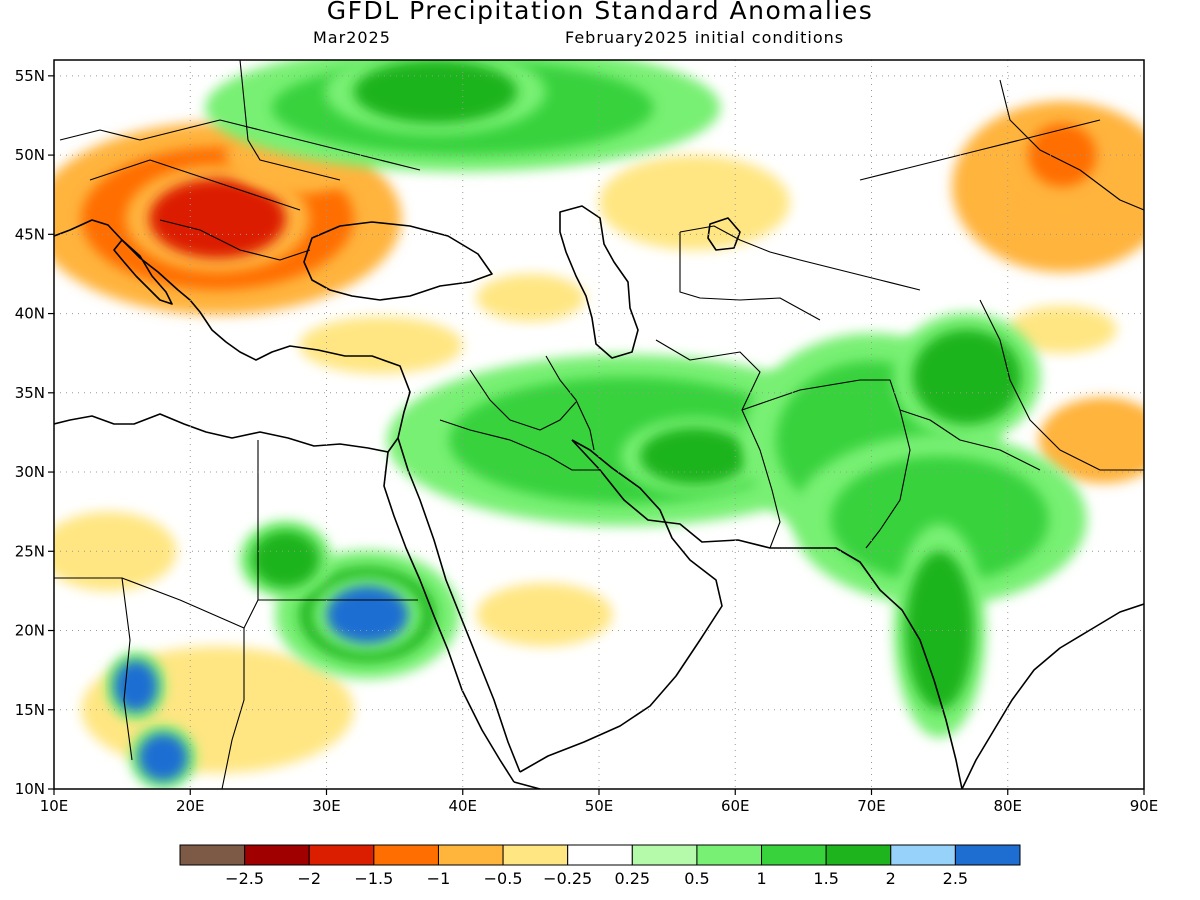  I want to click on lon-tick-label: 50E, so click(599, 806).